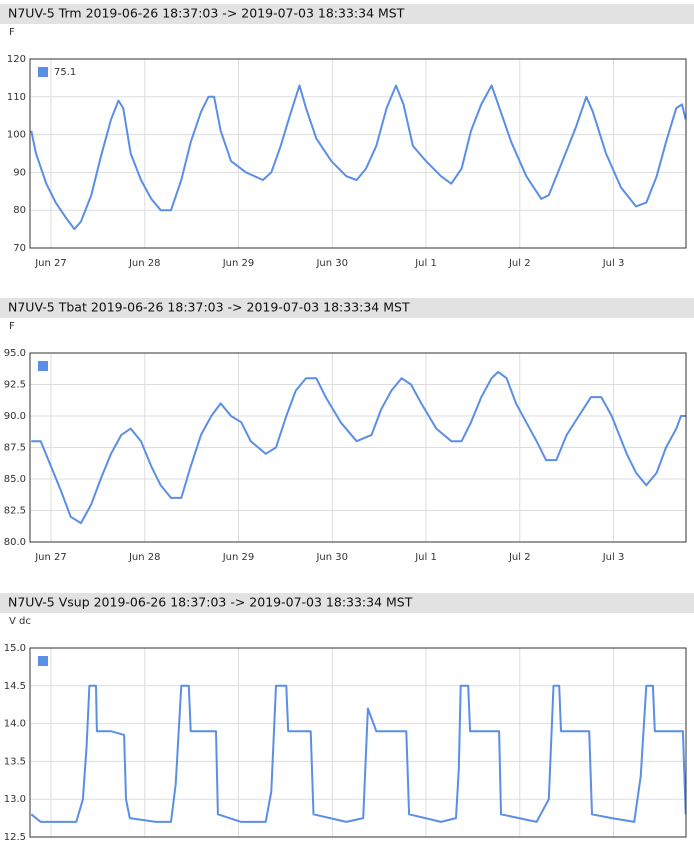 This screenshot has width=694, height=853. What do you see at coordinates (65, 72) in the screenshot?
I see `legend-label: 75.1` at bounding box center [65, 72].